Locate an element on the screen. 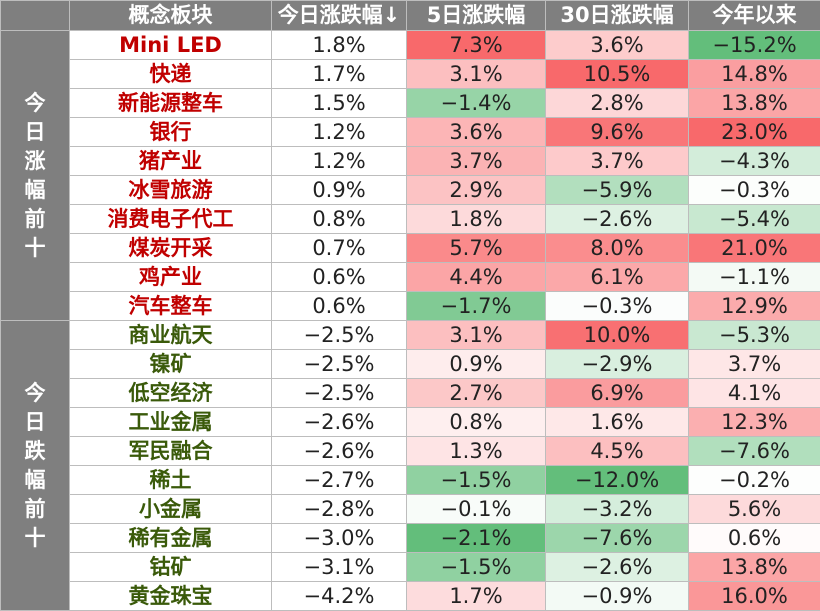 Image resolution: width=820 pixels, height=611 pixels. 30day-change-cell: −5.9% is located at coordinates (617, 190).